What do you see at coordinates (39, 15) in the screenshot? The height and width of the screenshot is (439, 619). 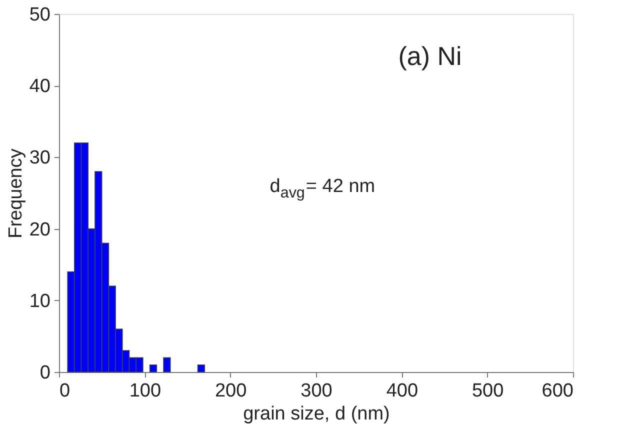 I see `y-tick-label: 50` at bounding box center [39, 15].